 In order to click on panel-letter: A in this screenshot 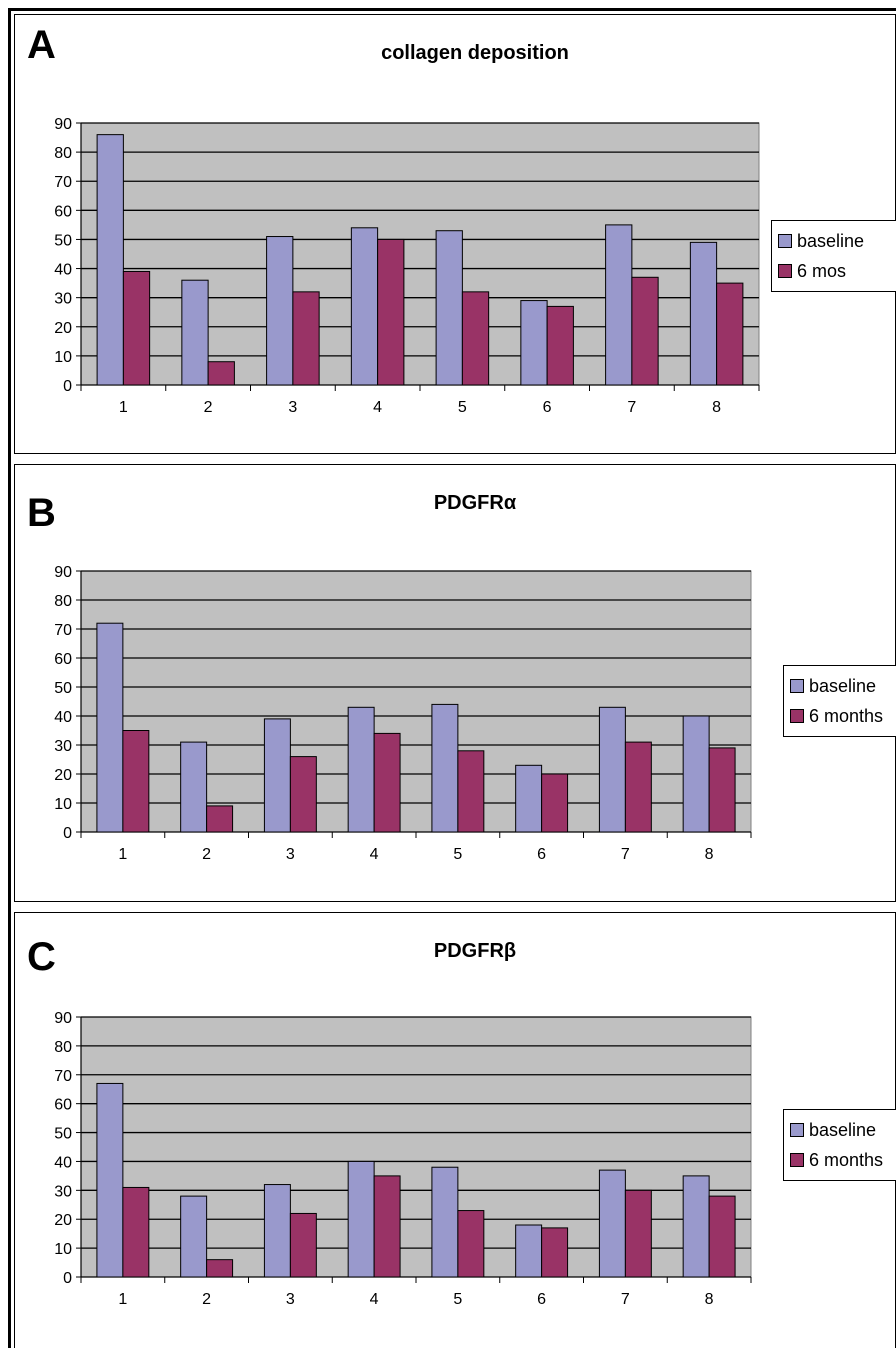, I will do `click(41, 45)`.